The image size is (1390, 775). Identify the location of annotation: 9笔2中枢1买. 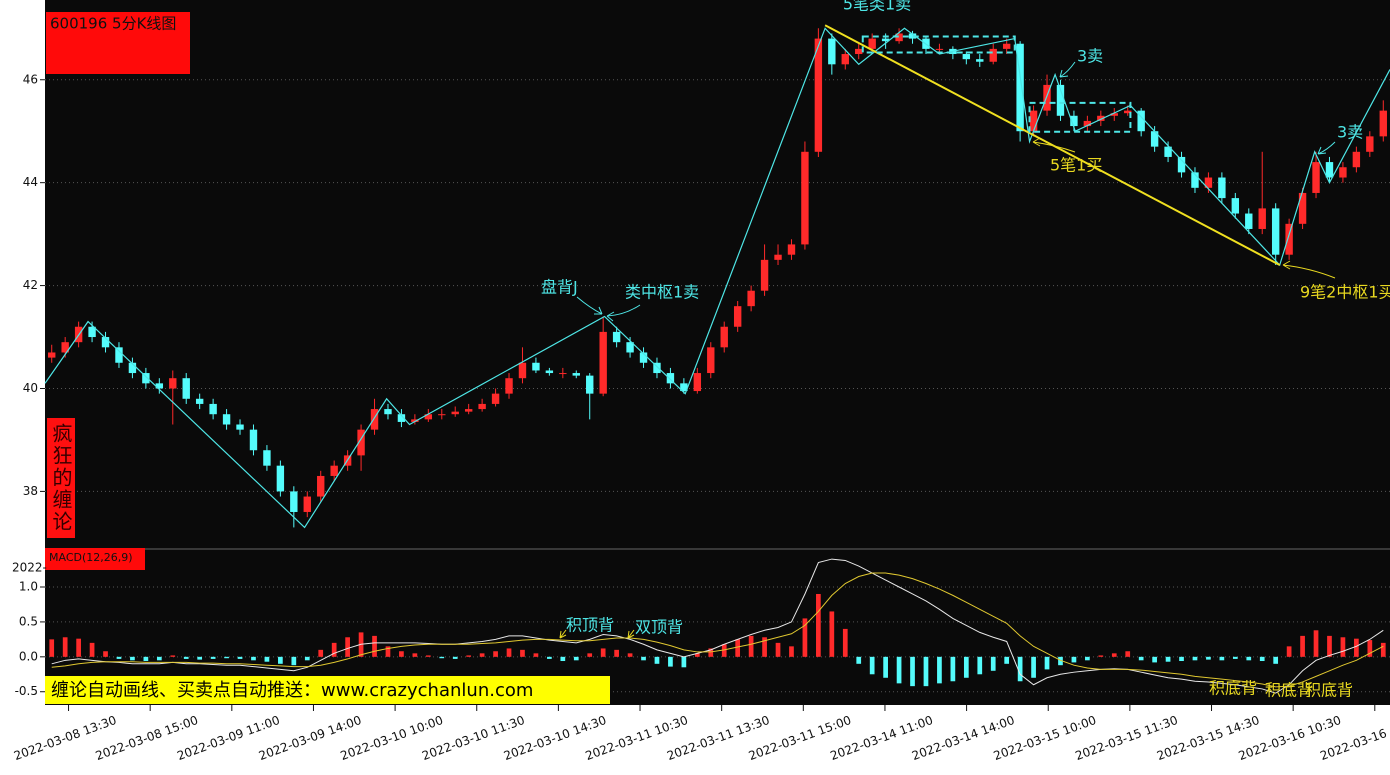
(1345, 292).